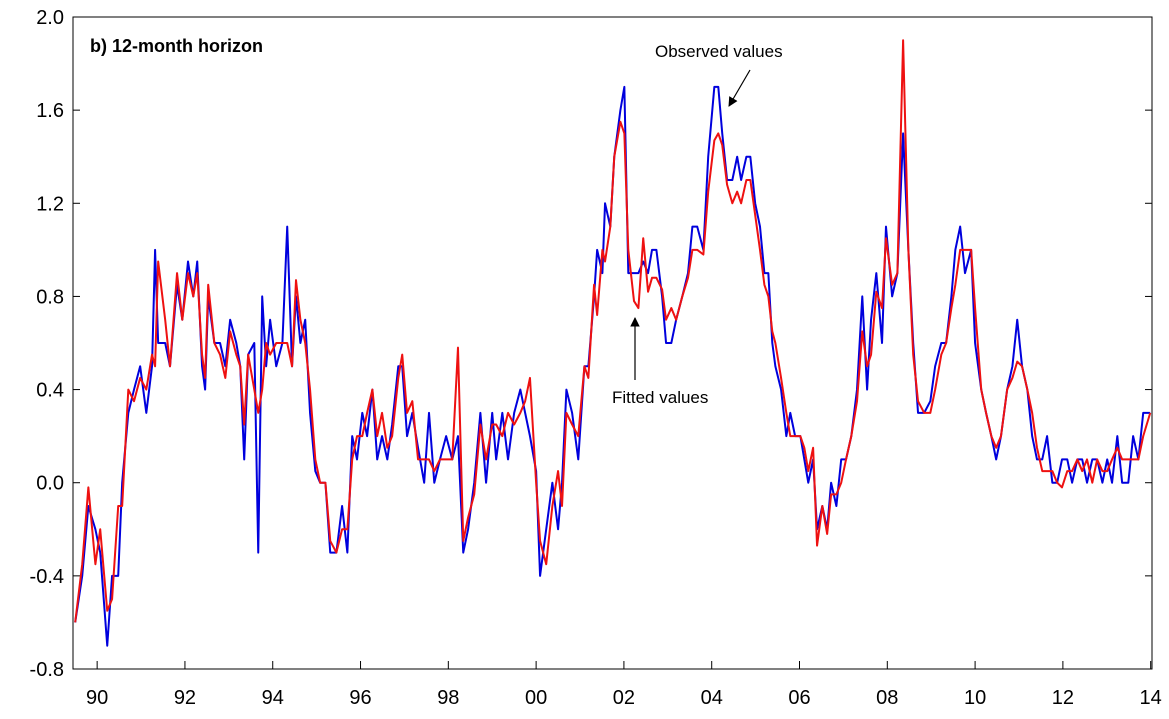  What do you see at coordinates (1151, 698) in the screenshot?
I see `x-tick-label: 14` at bounding box center [1151, 698].